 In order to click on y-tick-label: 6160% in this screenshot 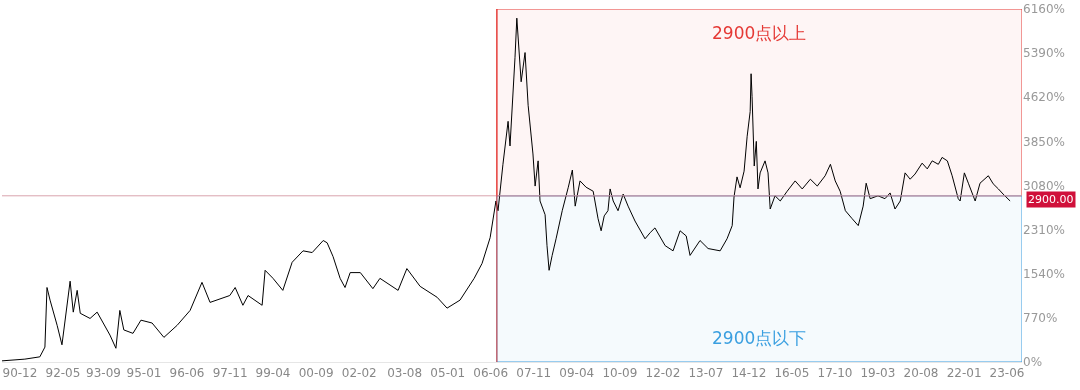, I will do `click(1044, 9)`.